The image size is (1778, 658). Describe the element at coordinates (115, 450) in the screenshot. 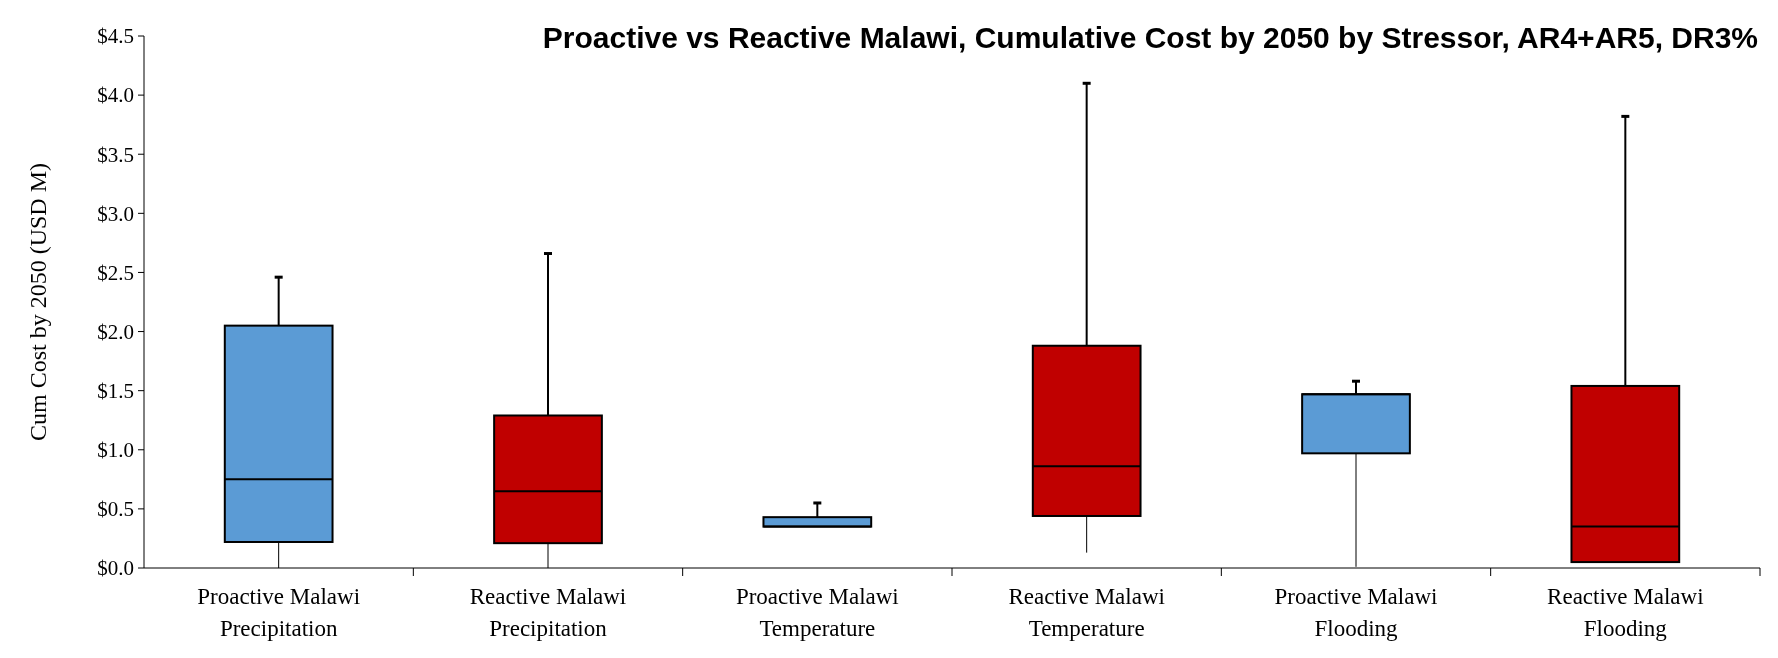

I see `y-tick-label: $1.0` at that location.